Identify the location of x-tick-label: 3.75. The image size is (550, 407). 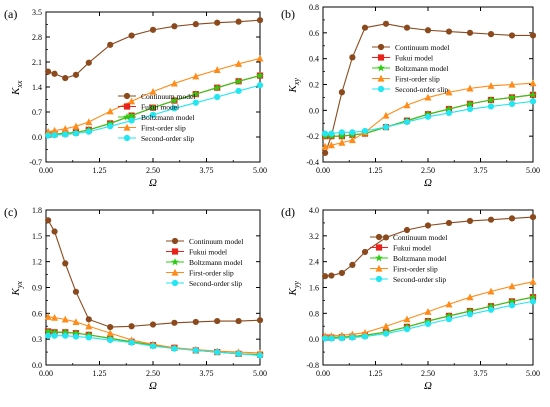
(481, 373).